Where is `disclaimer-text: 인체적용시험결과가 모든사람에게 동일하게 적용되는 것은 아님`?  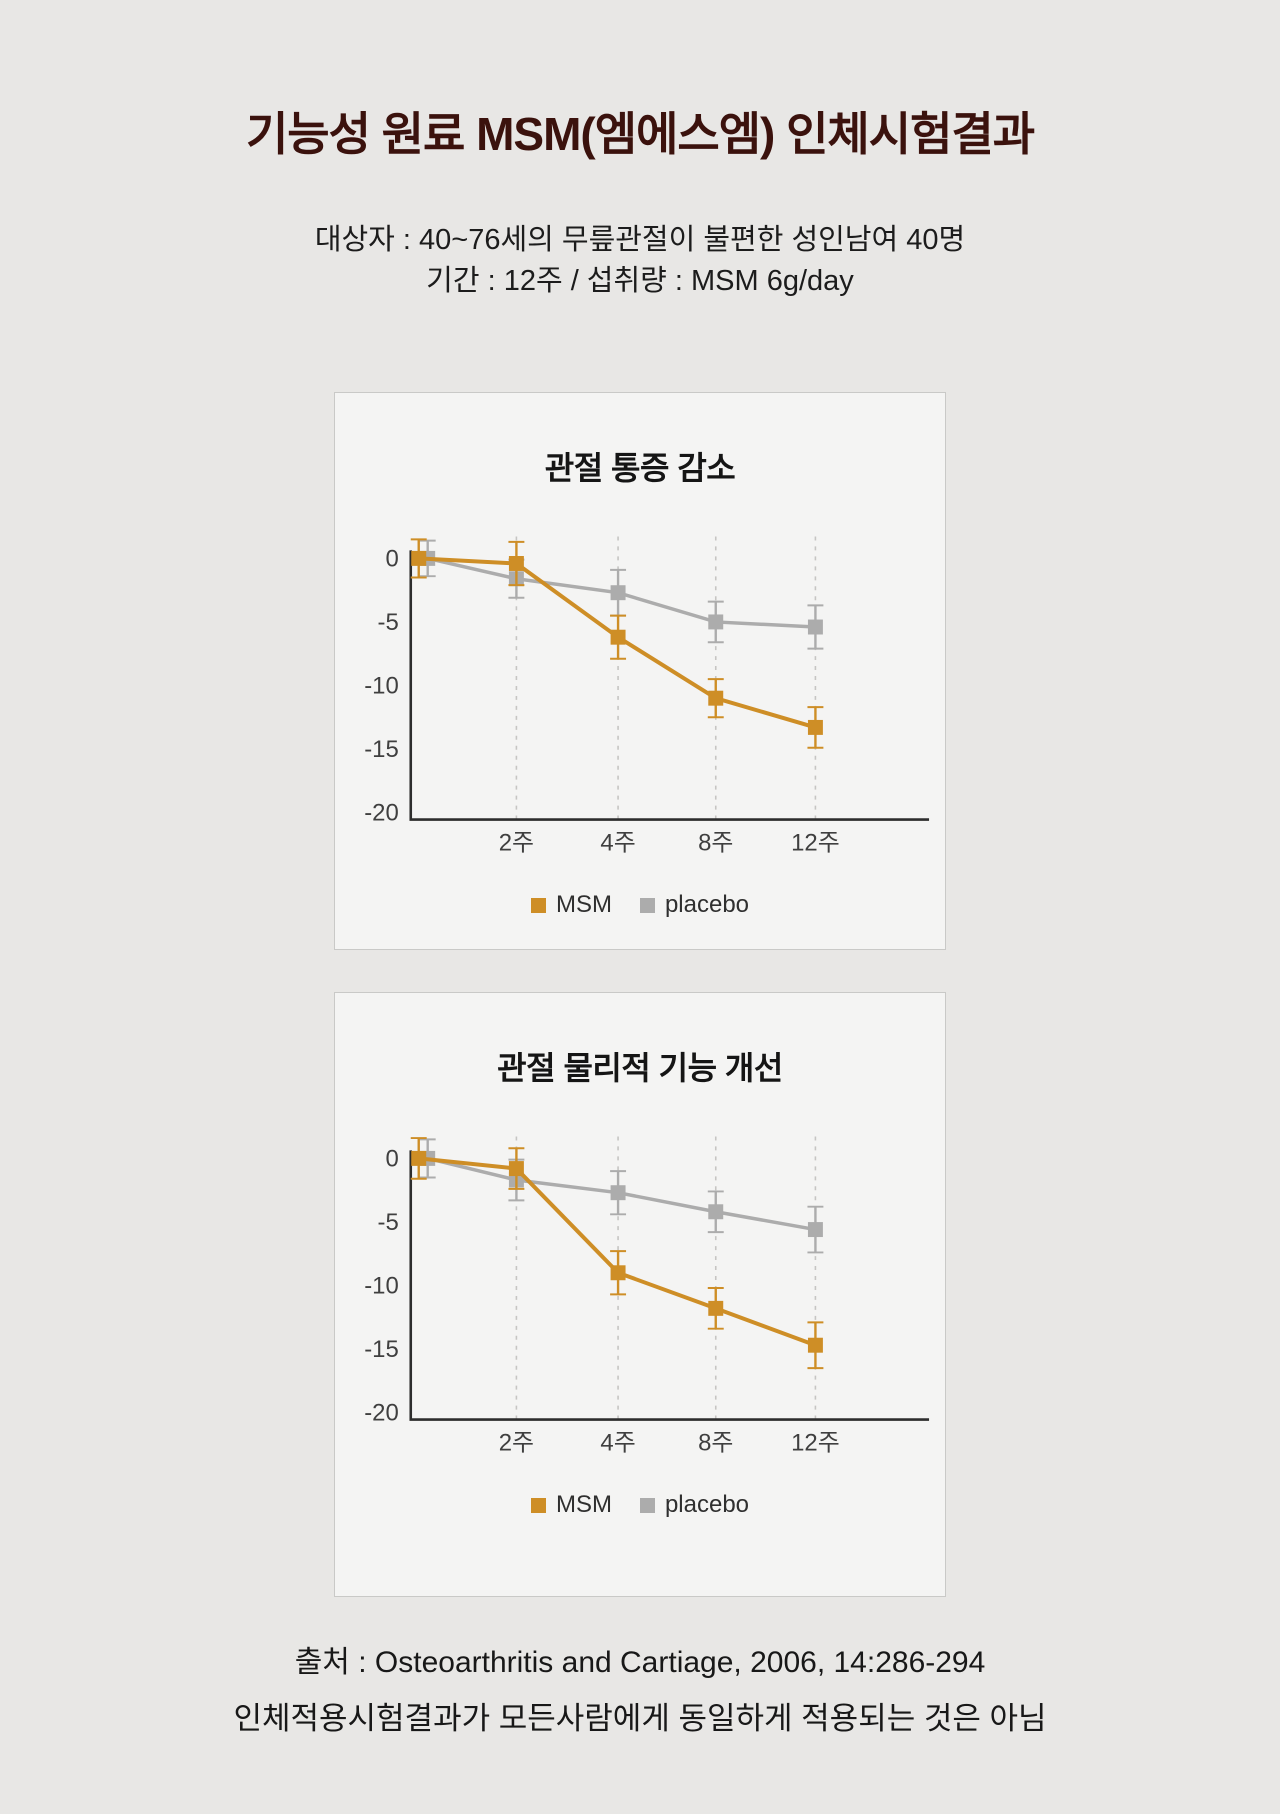
disclaimer-text: 인체적용시험결과가 모든사람에게 동일하게 적용되는 것은 아님 is located at coordinates (640, 1718).